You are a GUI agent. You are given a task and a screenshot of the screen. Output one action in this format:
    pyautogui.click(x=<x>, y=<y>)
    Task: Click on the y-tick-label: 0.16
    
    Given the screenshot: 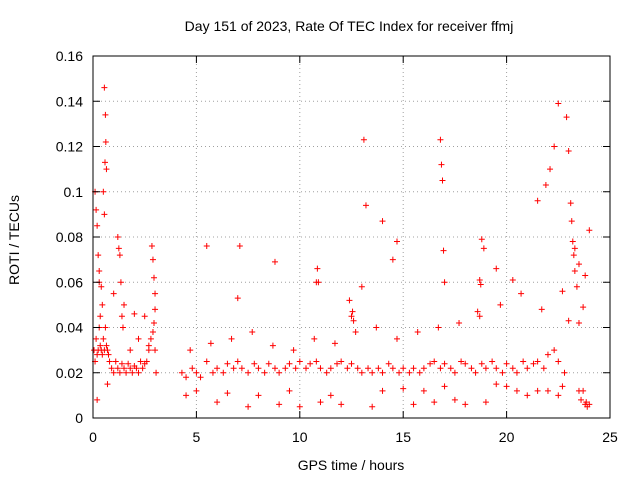 What is the action you would take?
    pyautogui.click(x=69, y=56)
    